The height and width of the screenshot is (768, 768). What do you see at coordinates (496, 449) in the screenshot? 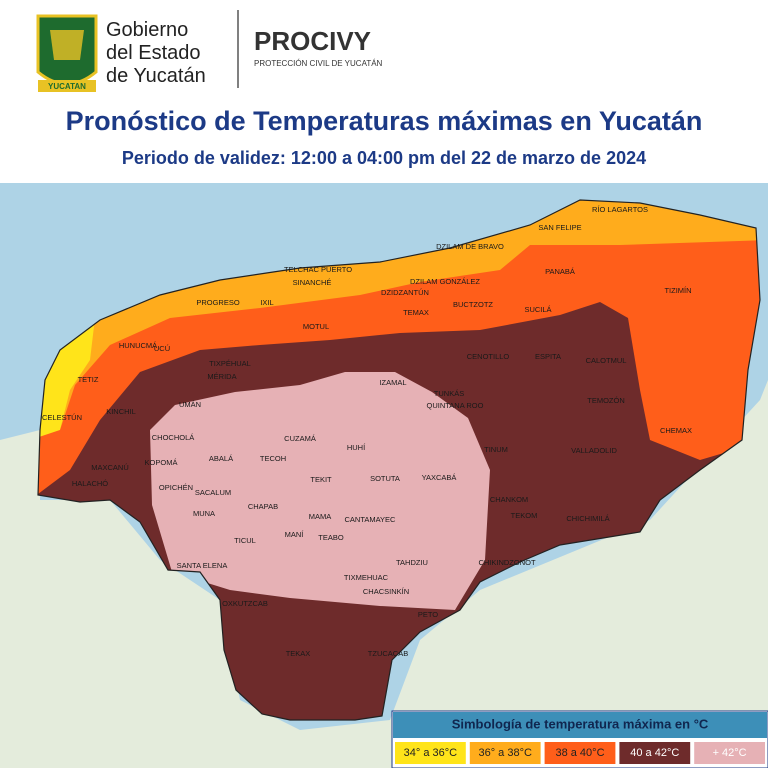
I see `municipality-label: TINUM` at bounding box center [496, 449].